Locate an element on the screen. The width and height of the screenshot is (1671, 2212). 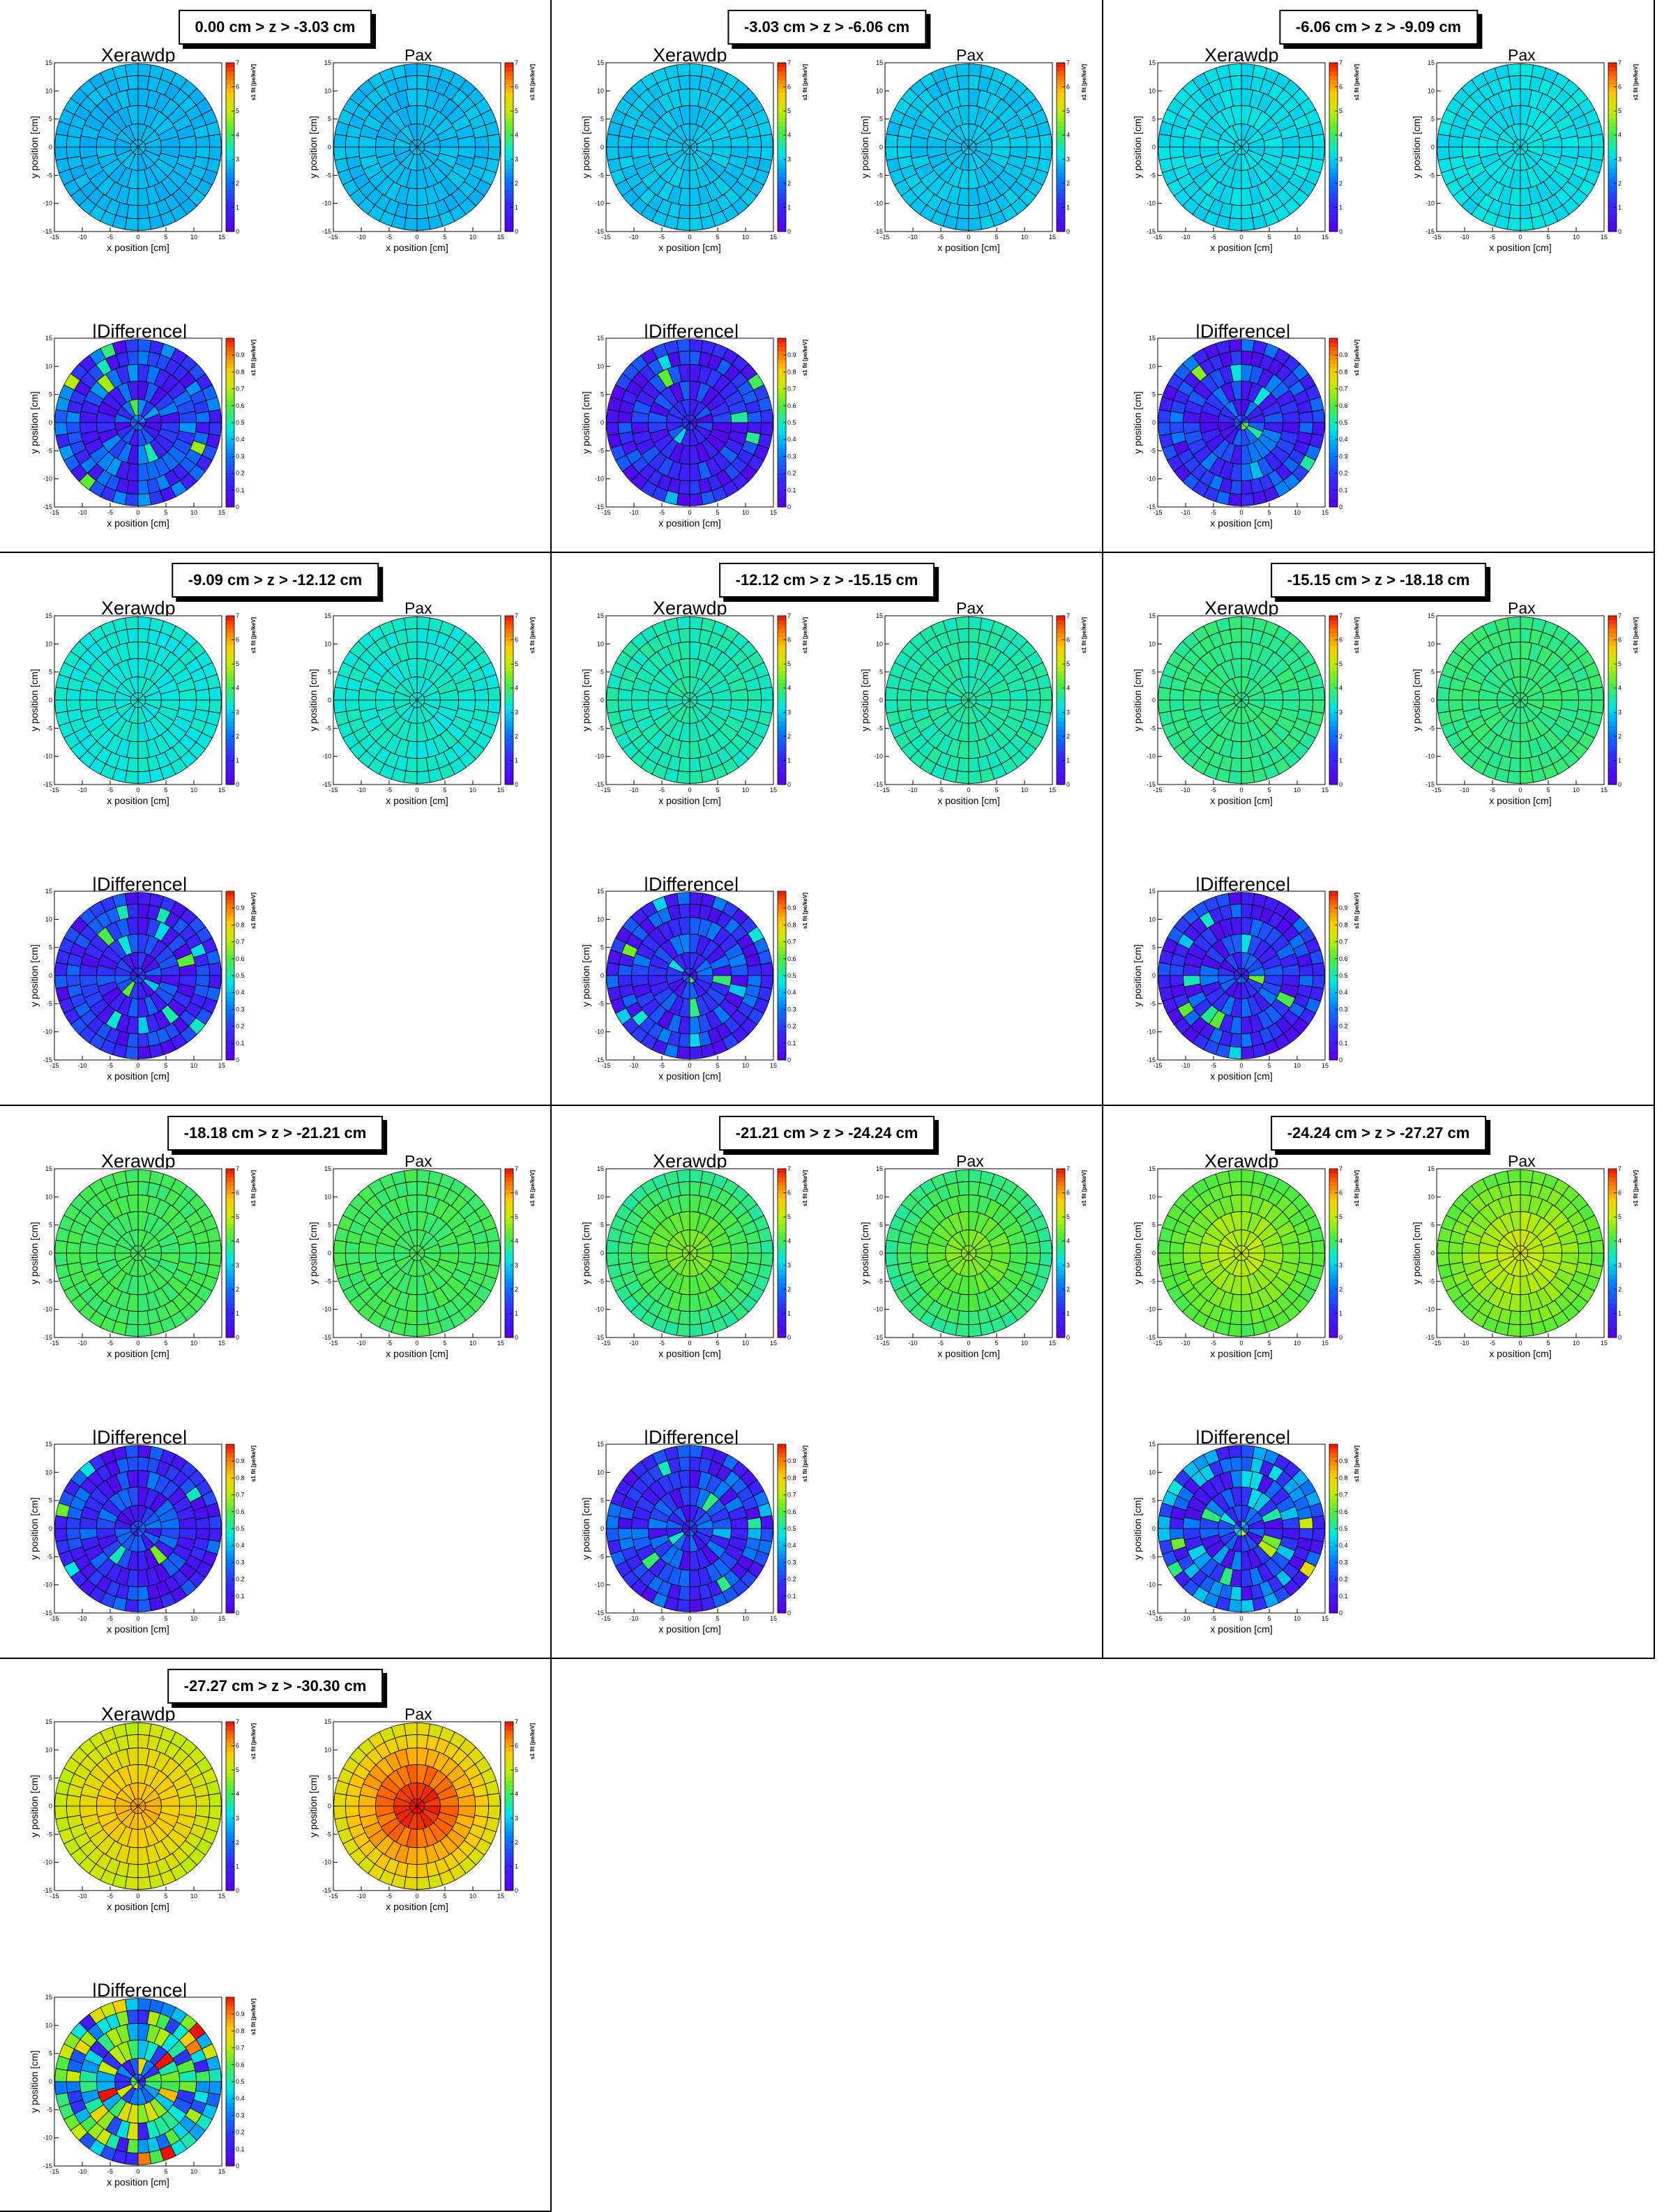
z-tick-label: 0 is located at coordinates (1341, 506).